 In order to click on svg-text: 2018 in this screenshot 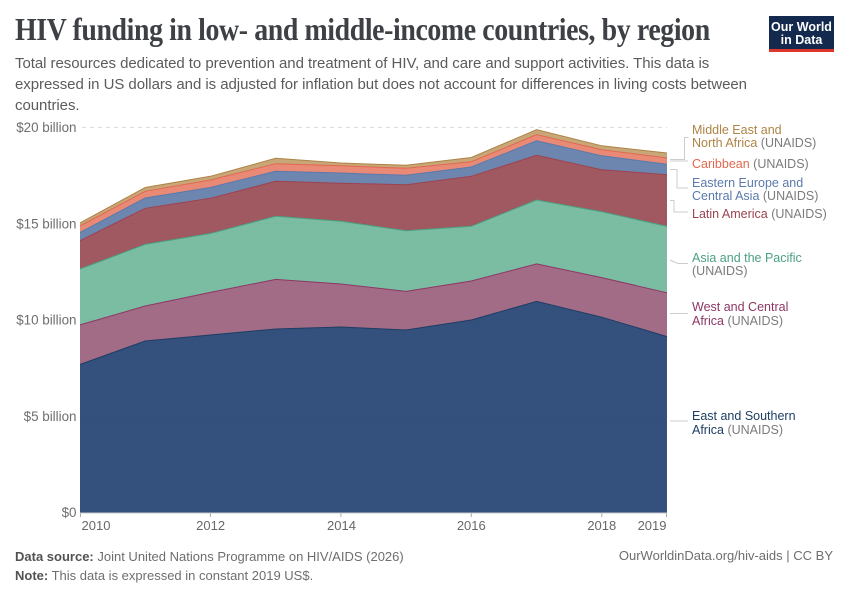, I will do `click(601, 525)`.